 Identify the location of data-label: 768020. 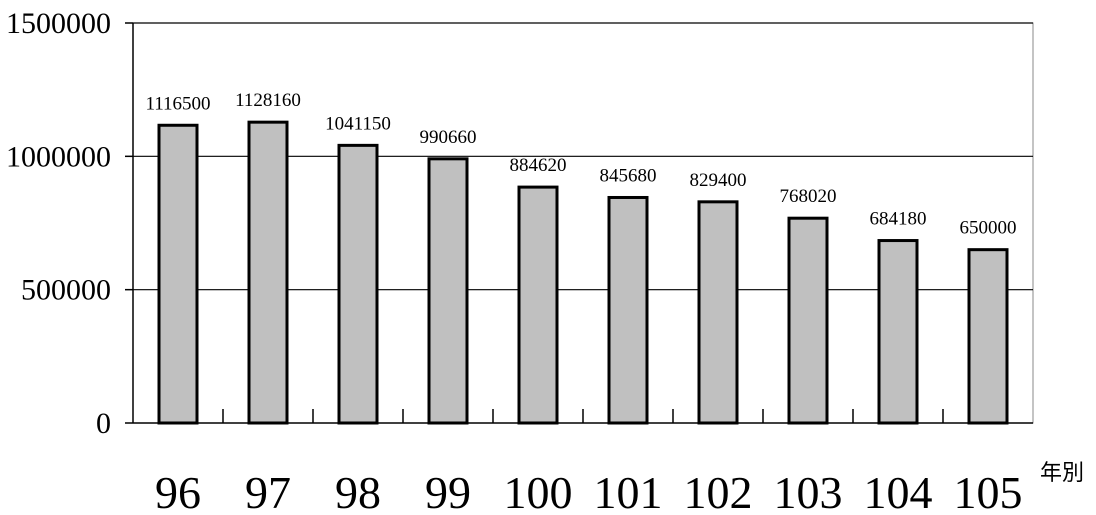
(808, 196).